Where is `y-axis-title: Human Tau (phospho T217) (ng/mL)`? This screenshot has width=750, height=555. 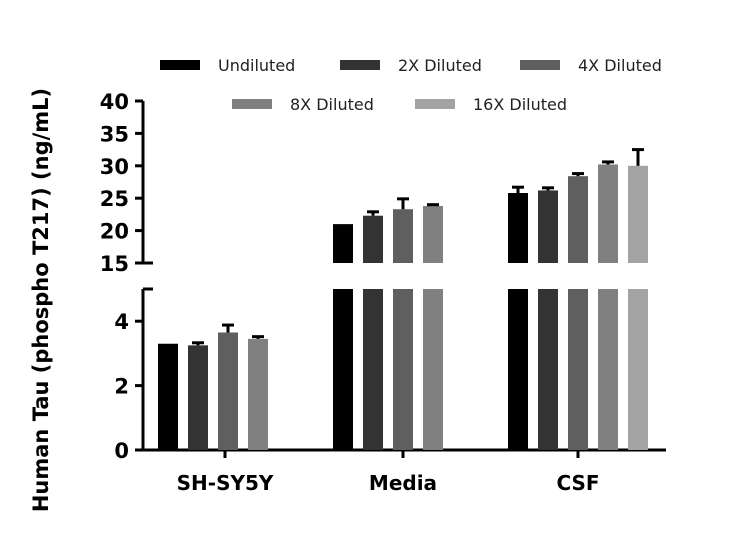
y-axis-title: Human Tau (phospho T217) (ng/mL) is located at coordinates (41, 300).